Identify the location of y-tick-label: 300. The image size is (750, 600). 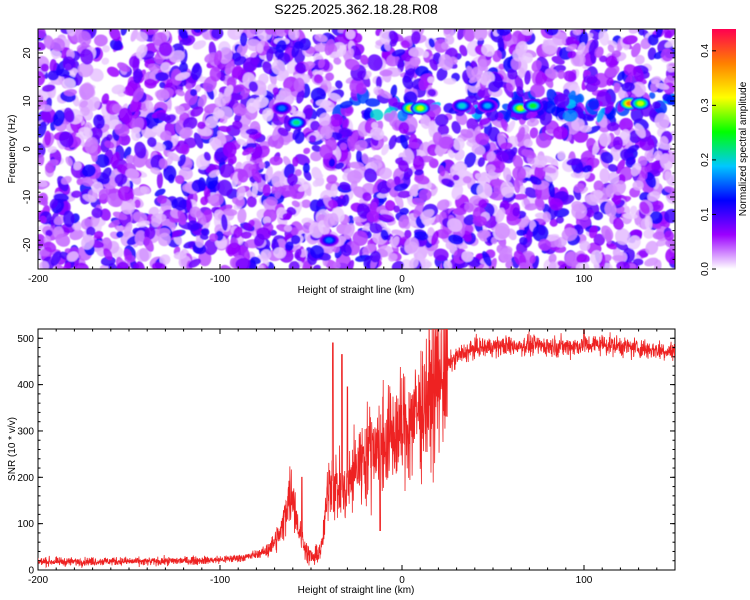
(25, 431).